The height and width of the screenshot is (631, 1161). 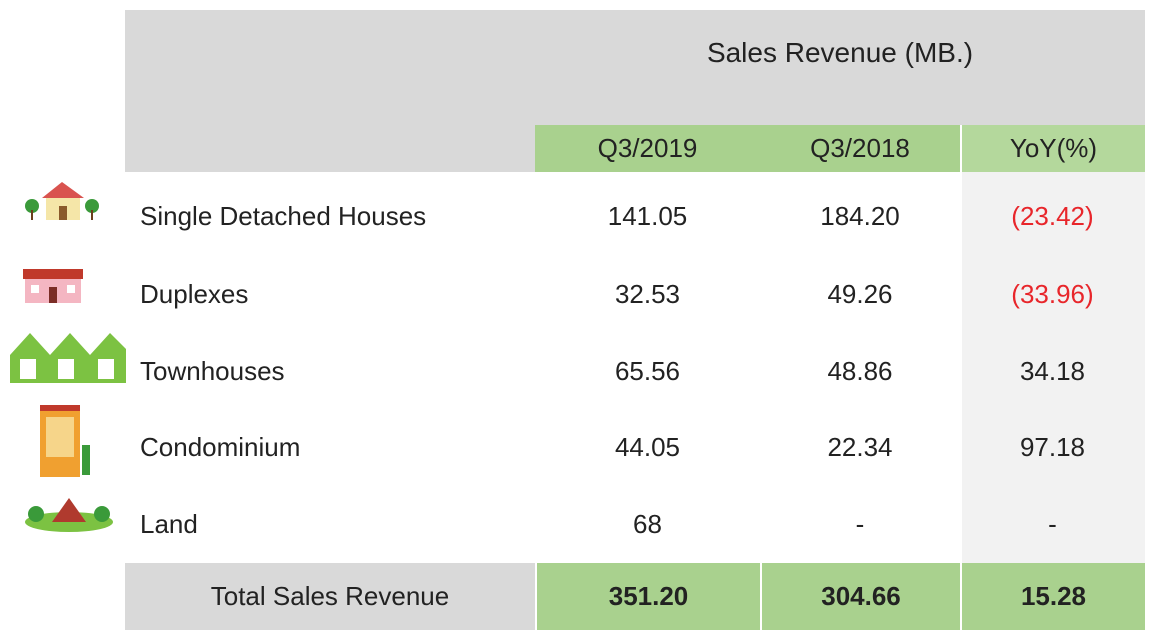 What do you see at coordinates (194, 293) in the screenshot?
I see `row-label: Duplexes` at bounding box center [194, 293].